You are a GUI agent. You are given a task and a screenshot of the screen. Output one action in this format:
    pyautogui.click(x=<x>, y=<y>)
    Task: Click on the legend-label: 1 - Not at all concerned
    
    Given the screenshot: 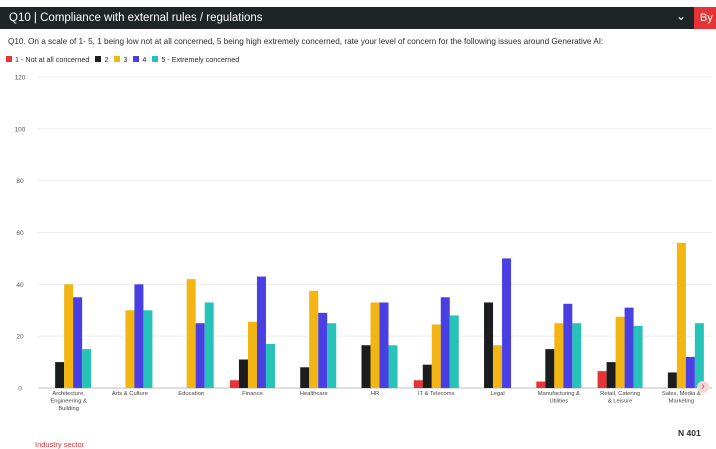 What is the action you would take?
    pyautogui.click(x=52, y=59)
    